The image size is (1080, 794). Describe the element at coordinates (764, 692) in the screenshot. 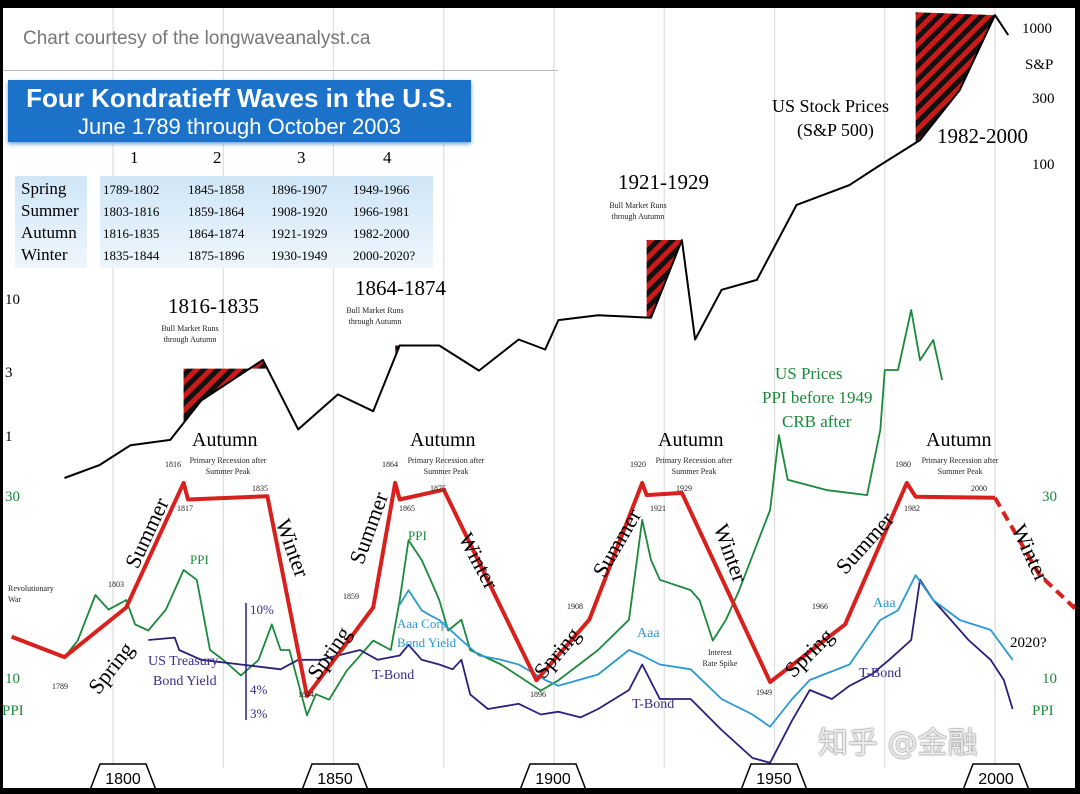

I see `year-marker: 1949` at that location.